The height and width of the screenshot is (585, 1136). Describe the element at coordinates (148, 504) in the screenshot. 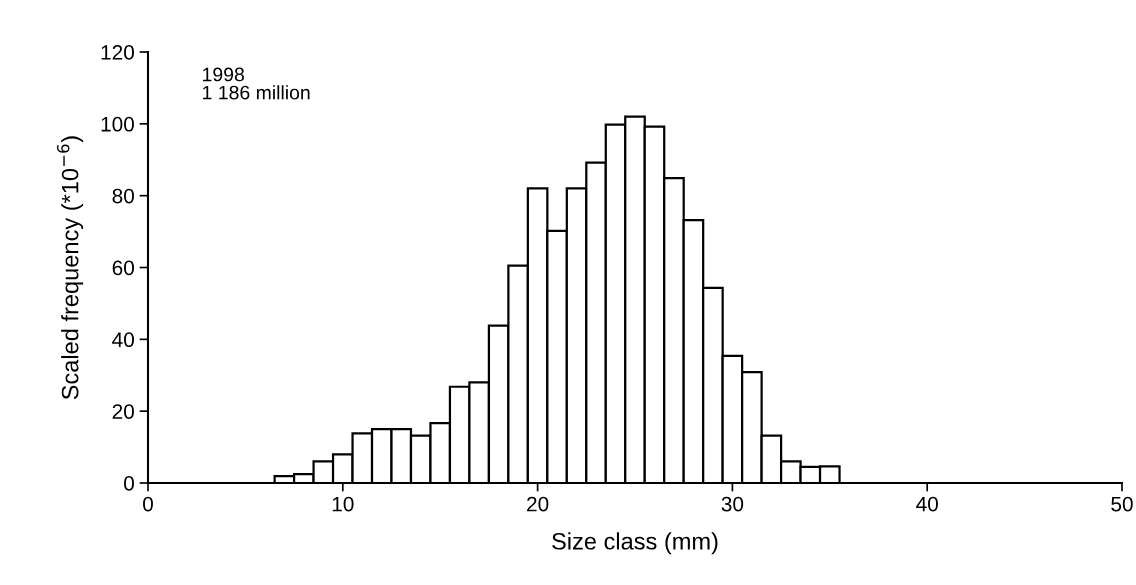

I see `x-tick-label: 0` at that location.